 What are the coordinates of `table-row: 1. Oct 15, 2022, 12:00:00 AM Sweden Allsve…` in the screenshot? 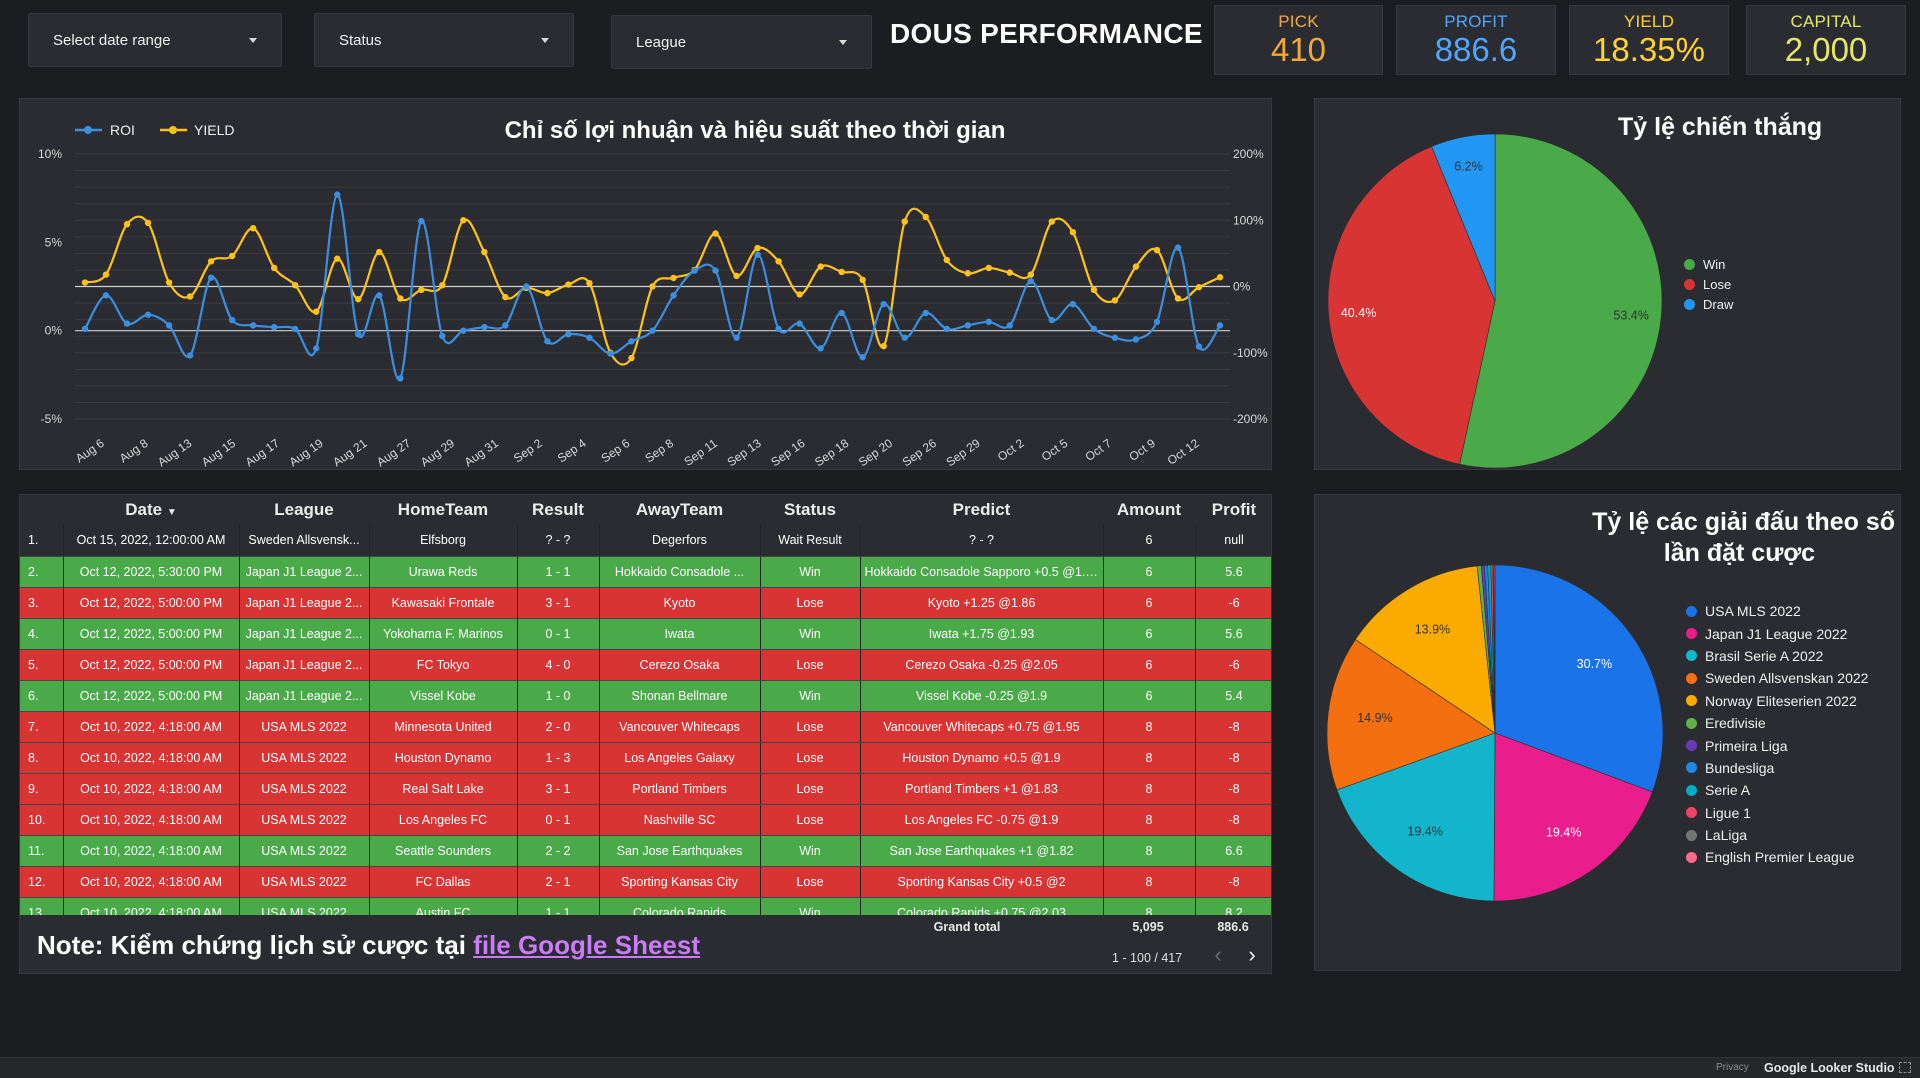 It's located at (645, 541).